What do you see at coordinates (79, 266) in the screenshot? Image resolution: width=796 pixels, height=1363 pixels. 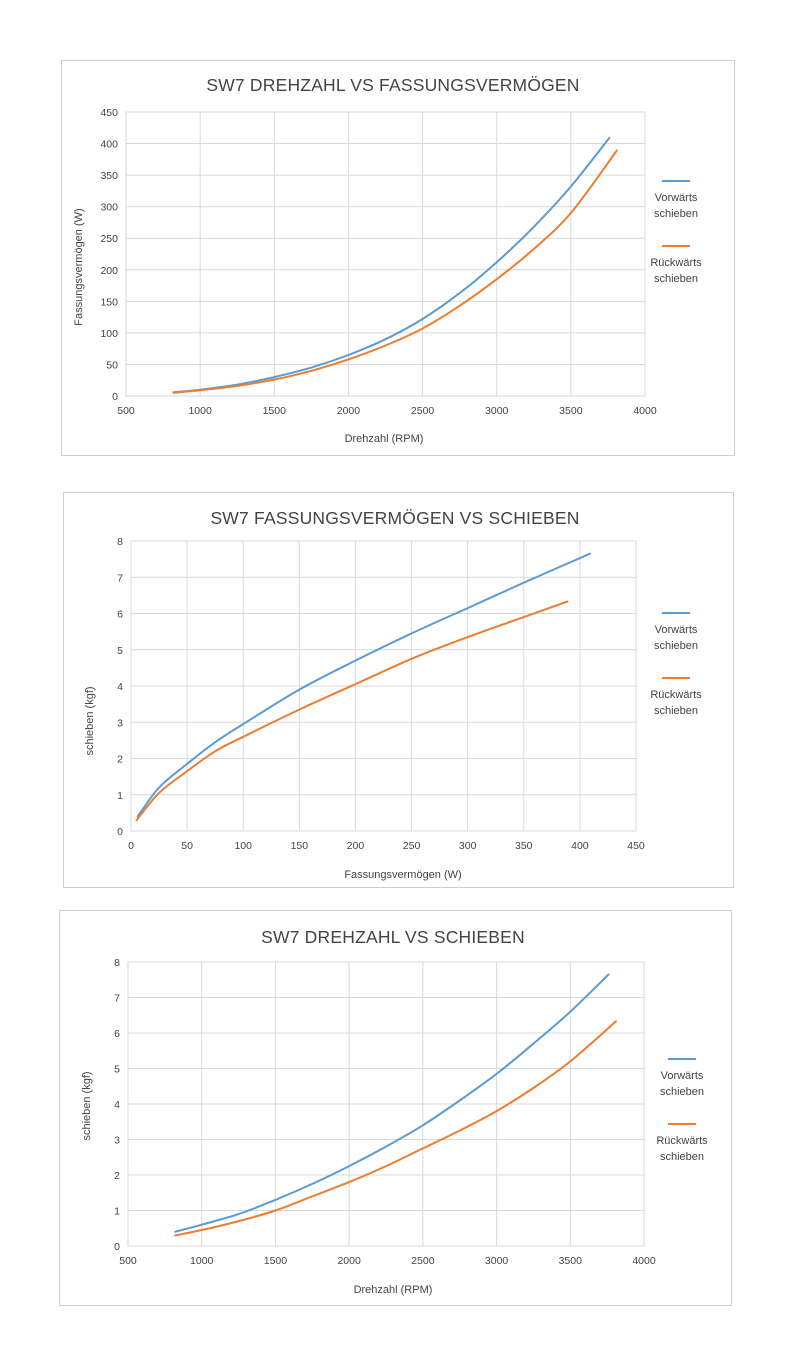 I see `y-axis-title: Fassungsvermögen (W)` at bounding box center [79, 266].